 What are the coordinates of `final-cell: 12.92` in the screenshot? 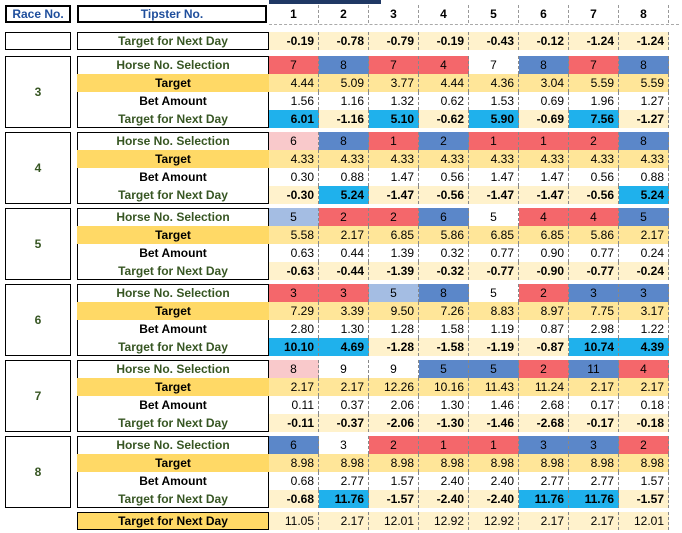 It's located at (494, 521).